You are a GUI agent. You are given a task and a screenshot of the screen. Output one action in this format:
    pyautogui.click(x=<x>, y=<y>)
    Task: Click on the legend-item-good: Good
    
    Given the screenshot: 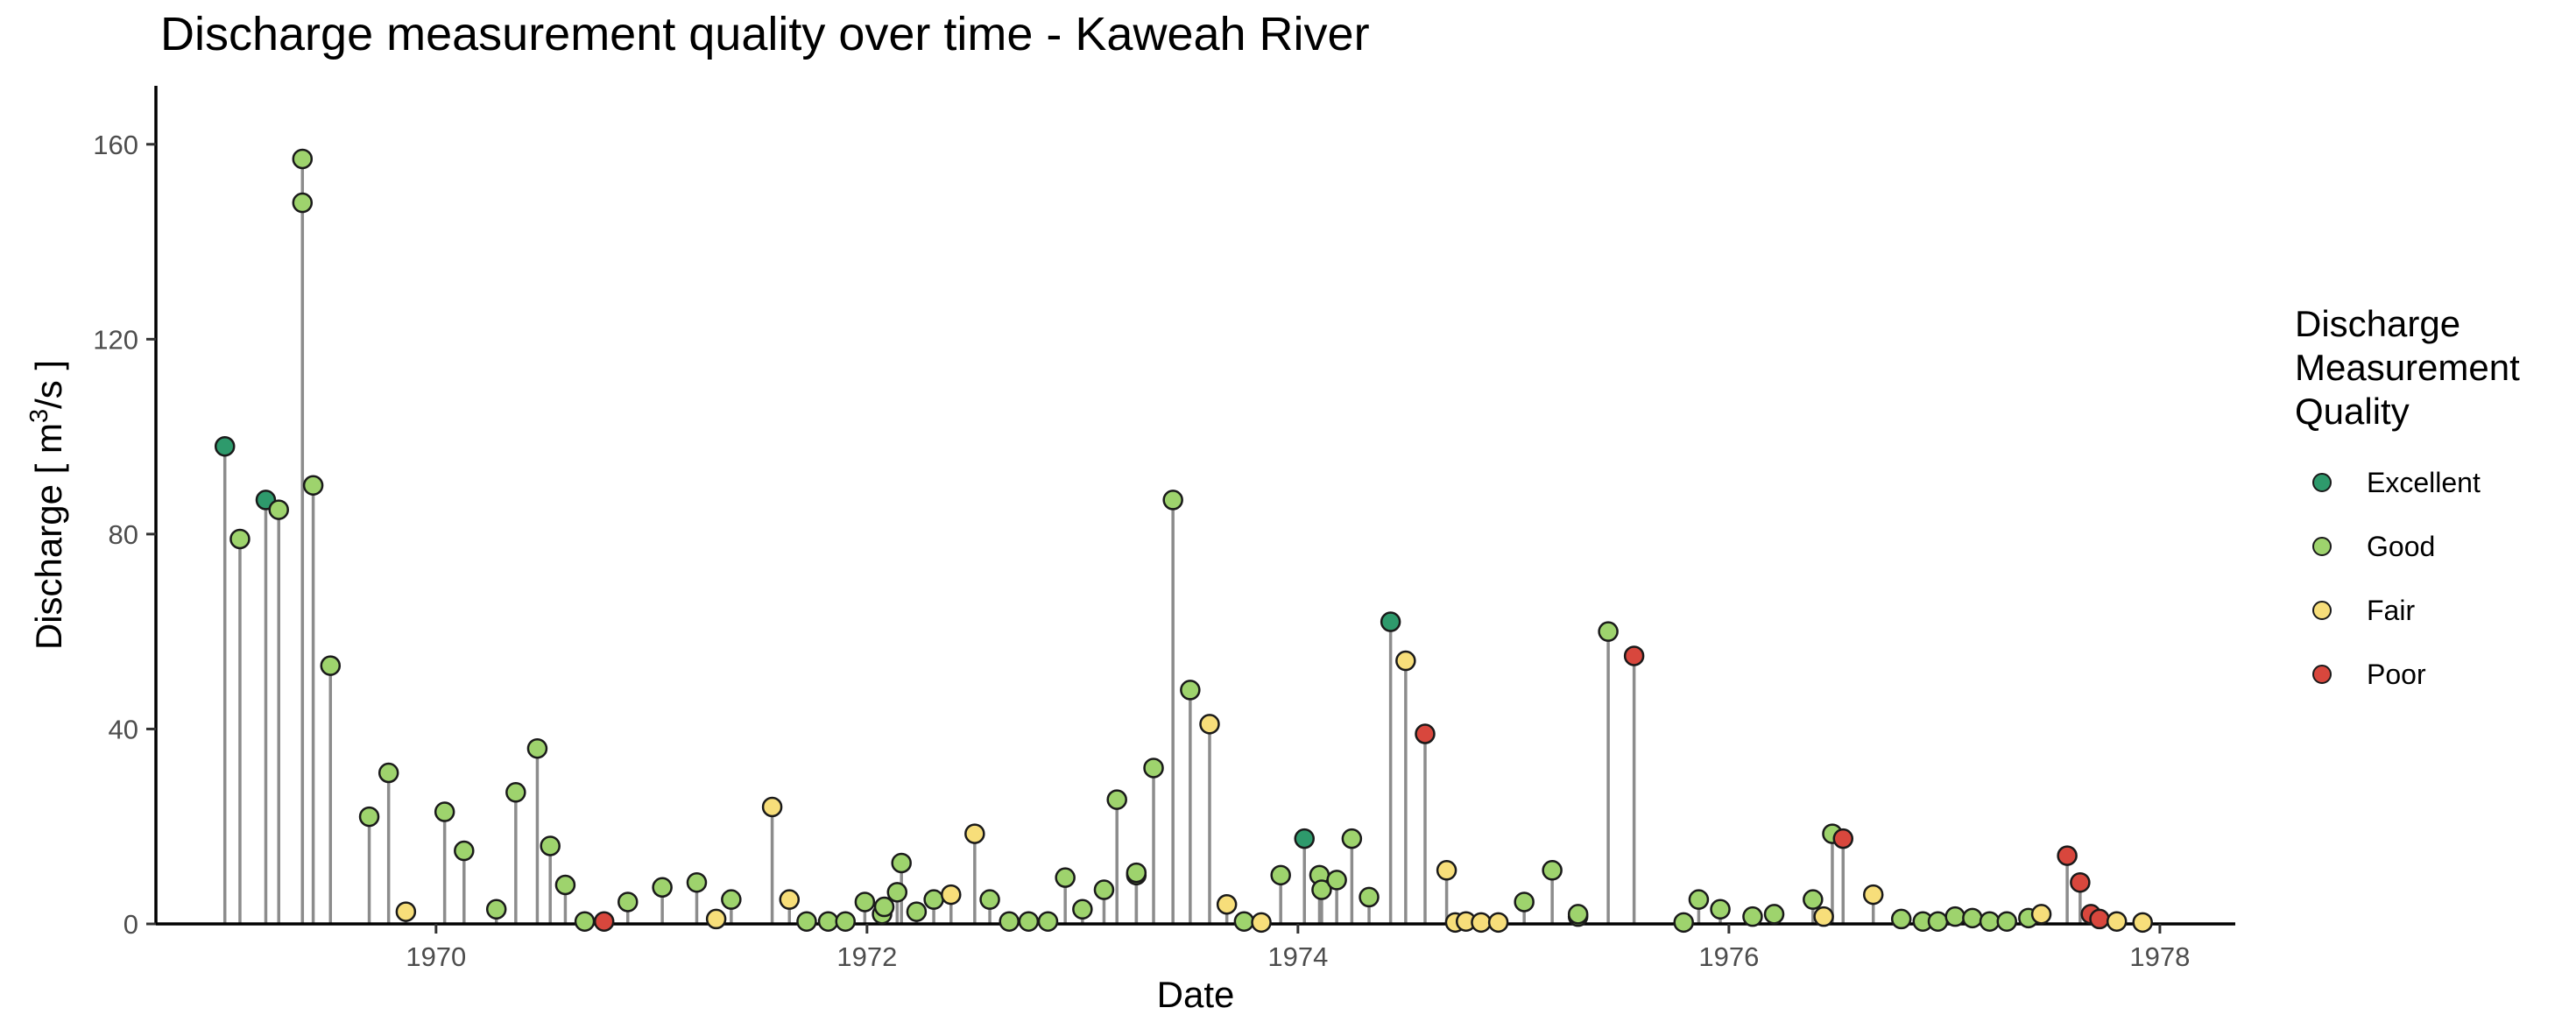 What is the action you would take?
    pyautogui.click(x=2373, y=547)
    